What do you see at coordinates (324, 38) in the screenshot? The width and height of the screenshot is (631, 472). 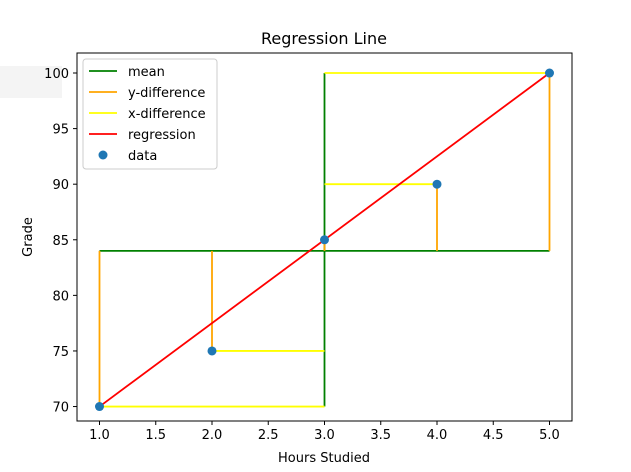 I see `chart-title: Regression Line` at bounding box center [324, 38].